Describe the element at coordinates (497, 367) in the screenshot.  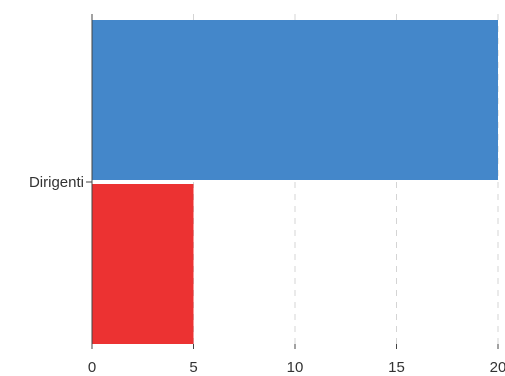
I see `x-tick-label-4: 20` at that location.